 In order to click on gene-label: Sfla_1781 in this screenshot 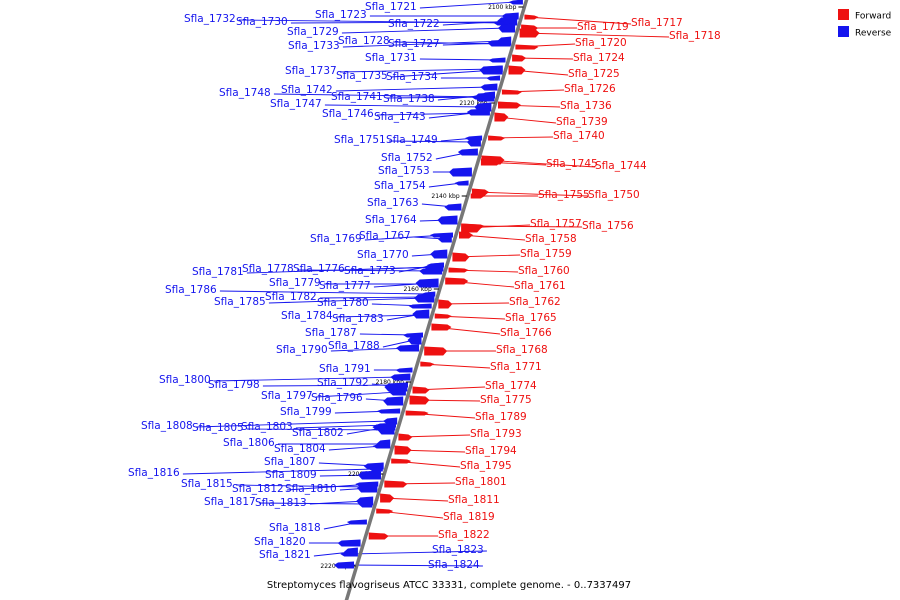, I will do `click(218, 272)`.